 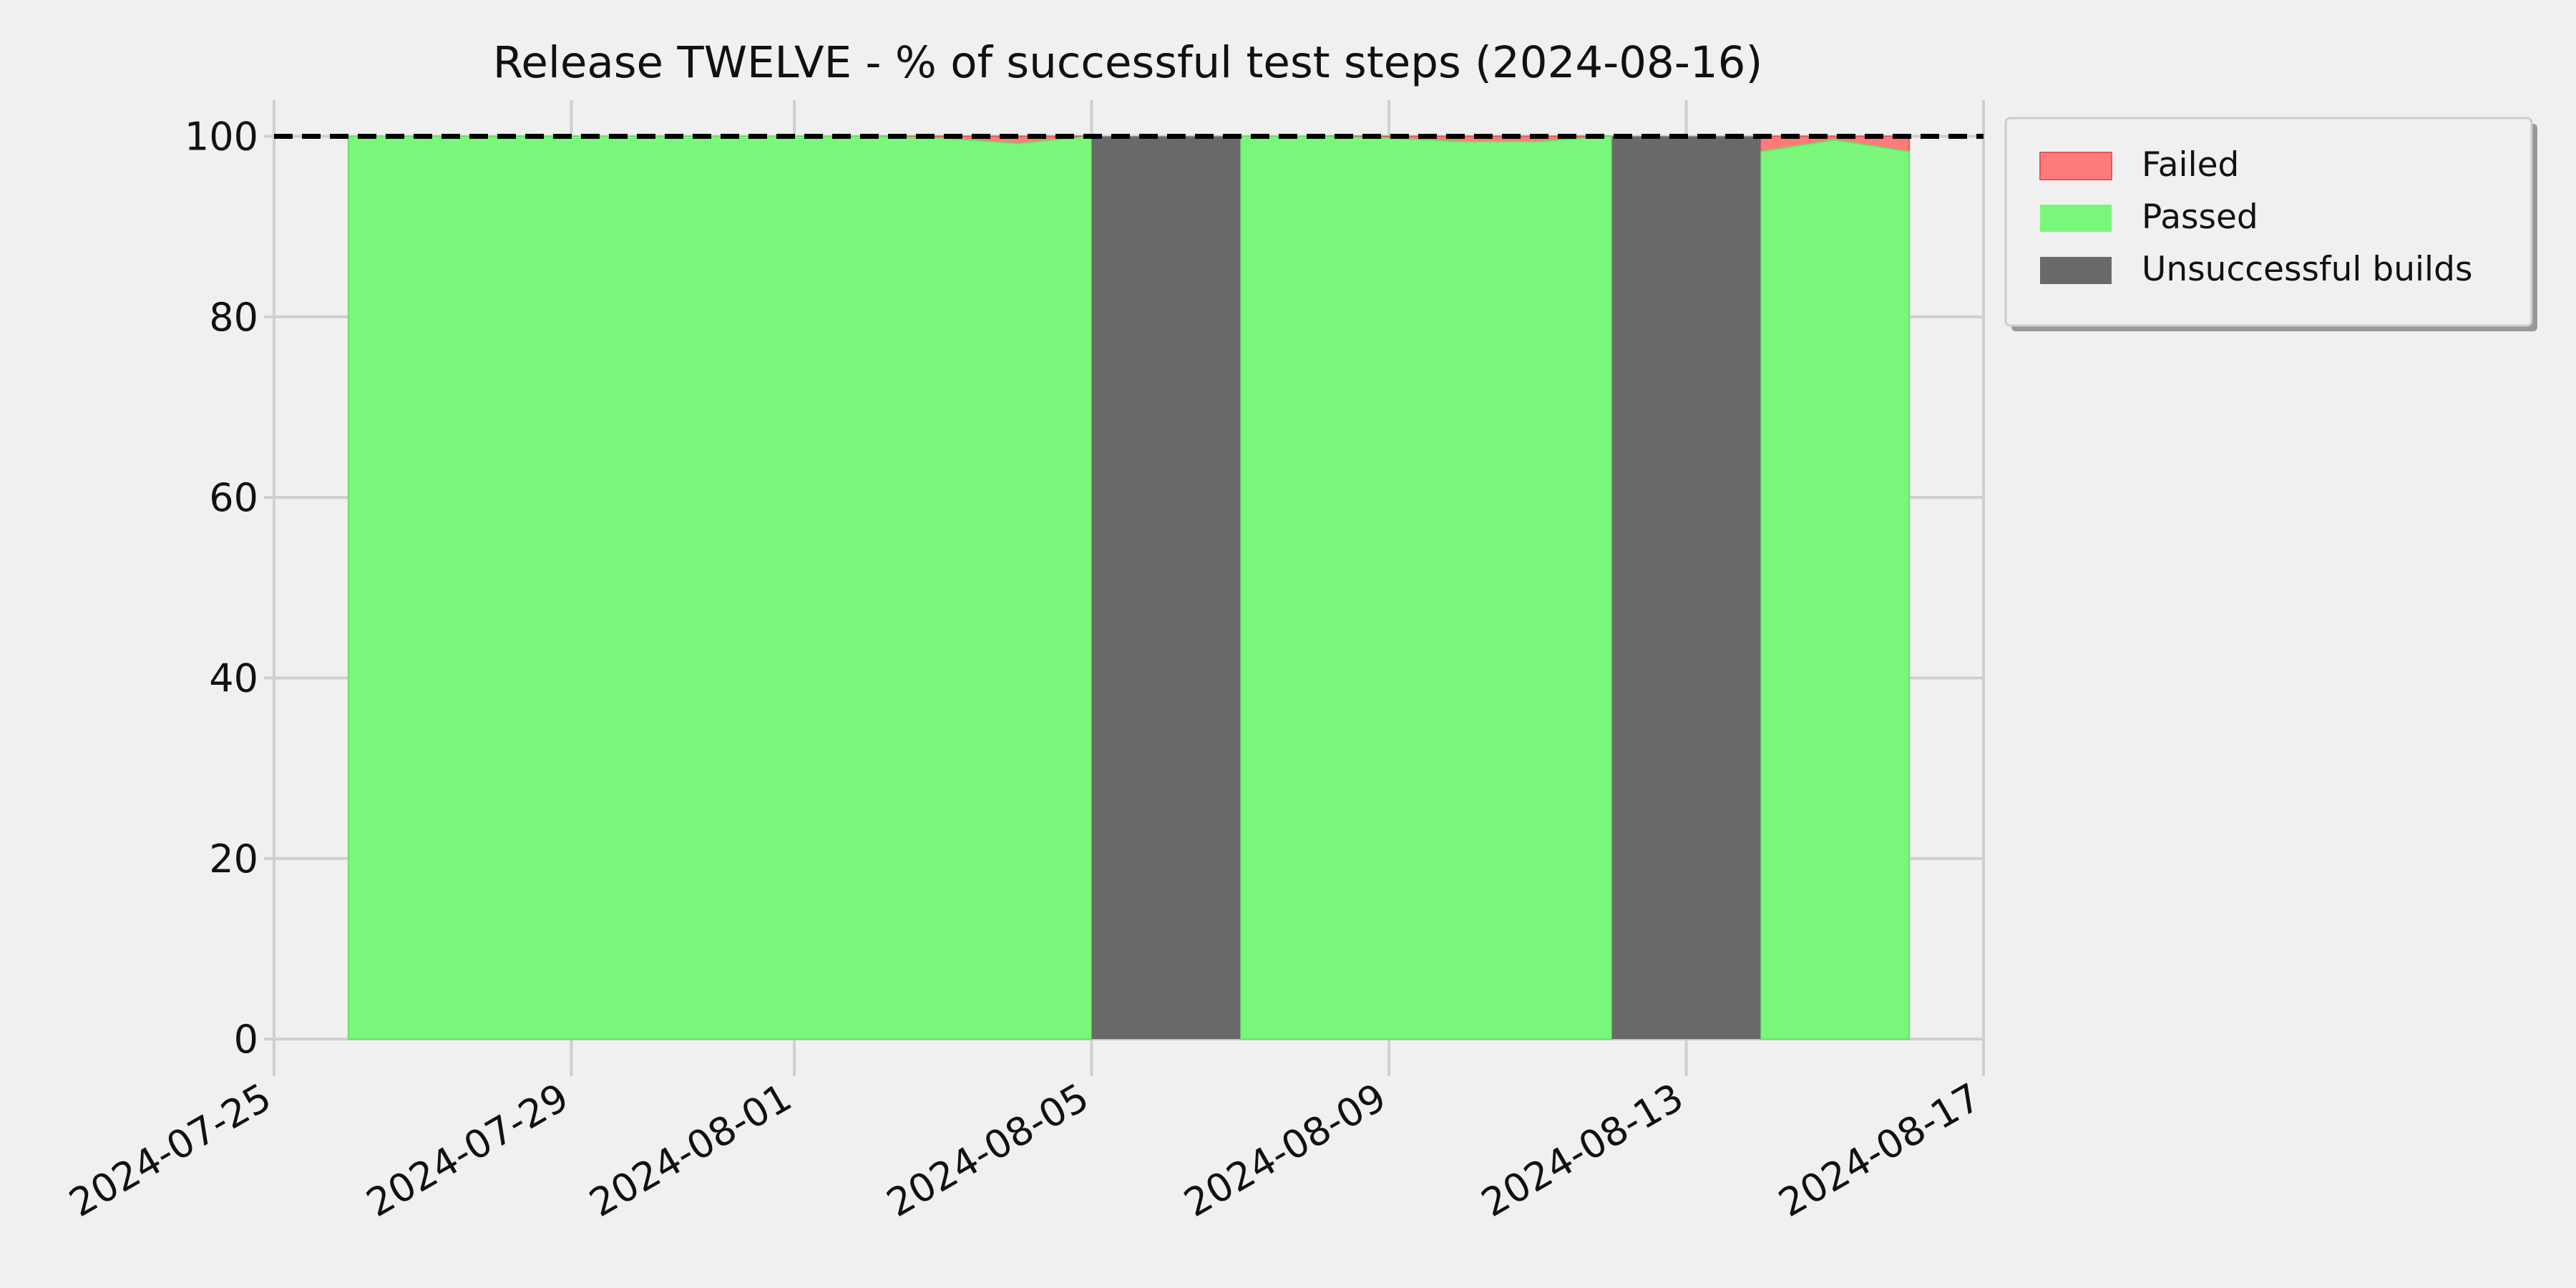 What do you see at coordinates (690, 1150) in the screenshot?
I see `x-tick-label: 2024-08-01` at bounding box center [690, 1150].